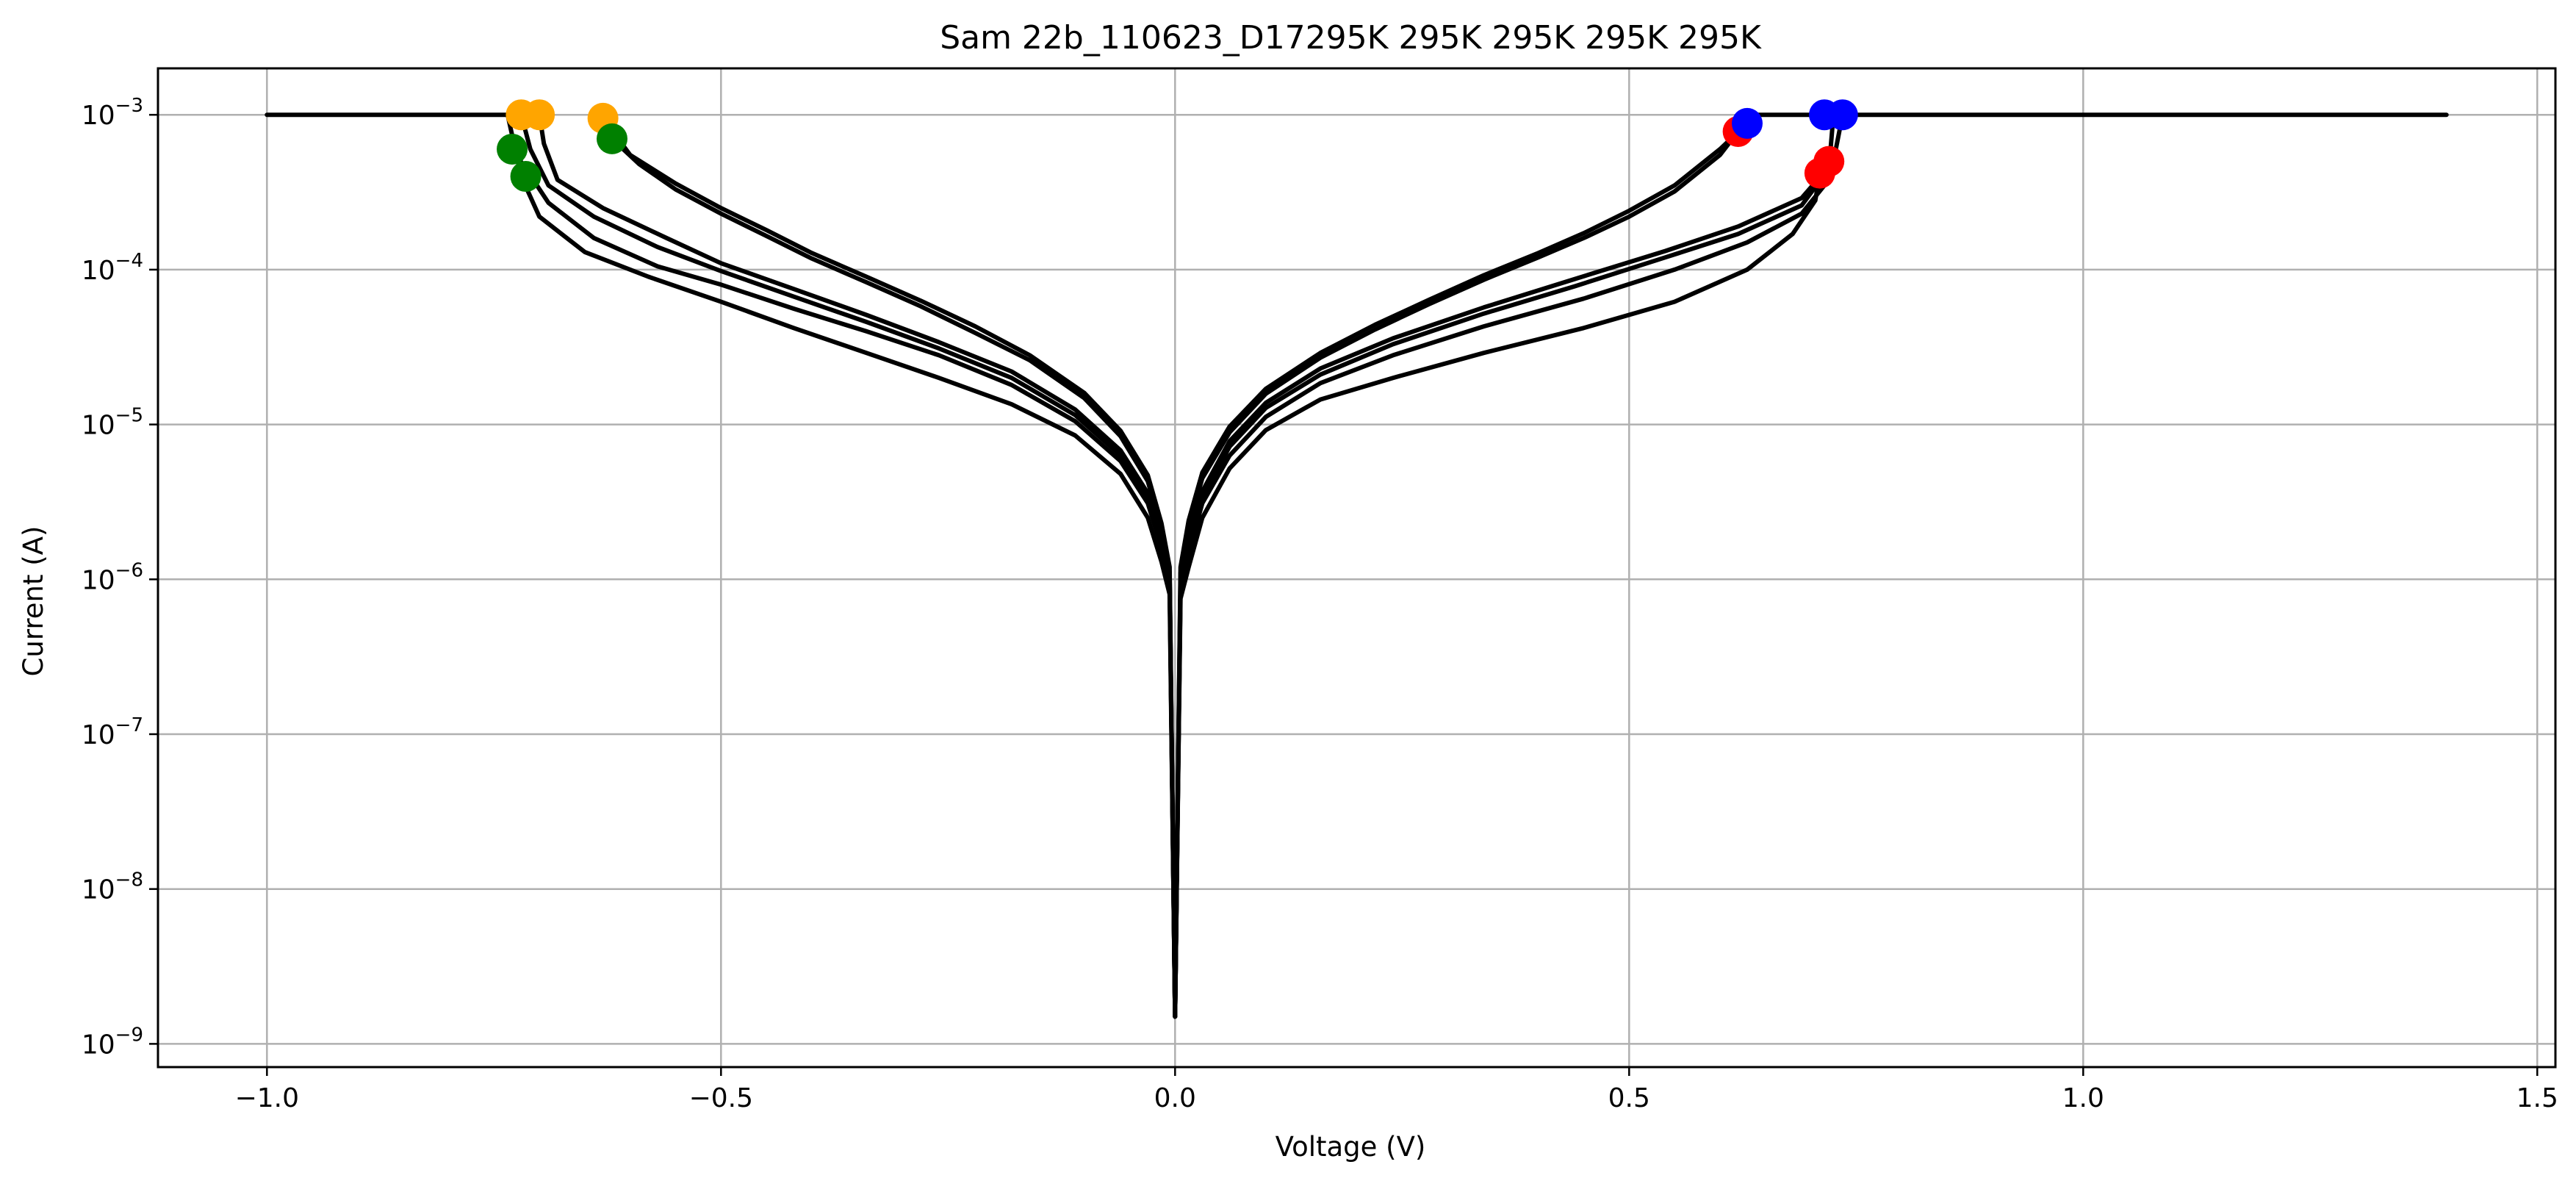 This screenshot has height=1181, width=2576. I want to click on y-tick-label: 10⁻⁵, so click(112, 423).